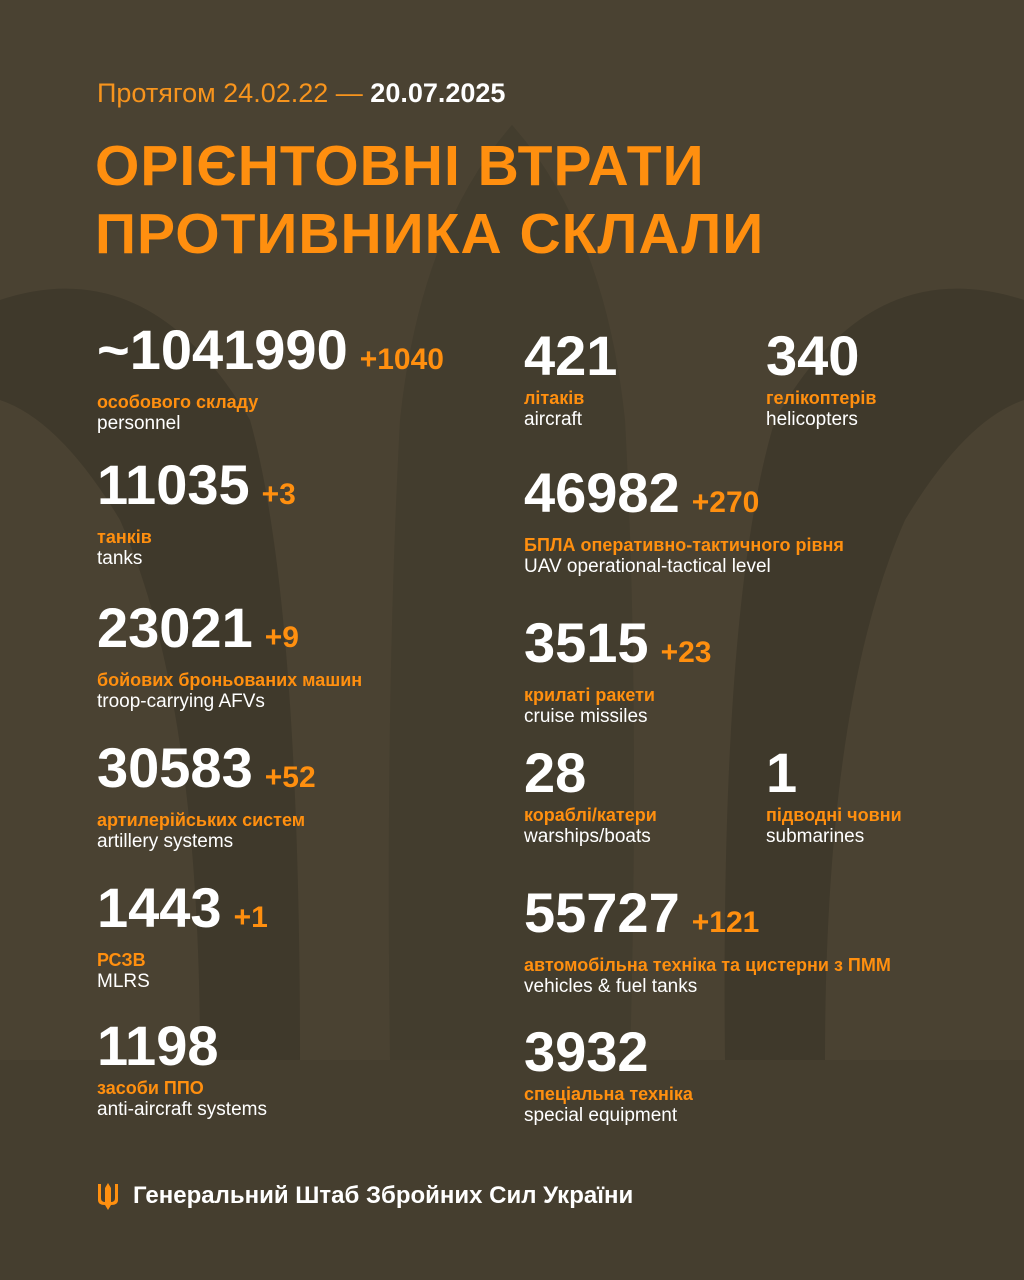 This screenshot has width=1024, height=1280. I want to click on period: Протягом 24.02.22 — 20.07.2025, so click(301, 93).